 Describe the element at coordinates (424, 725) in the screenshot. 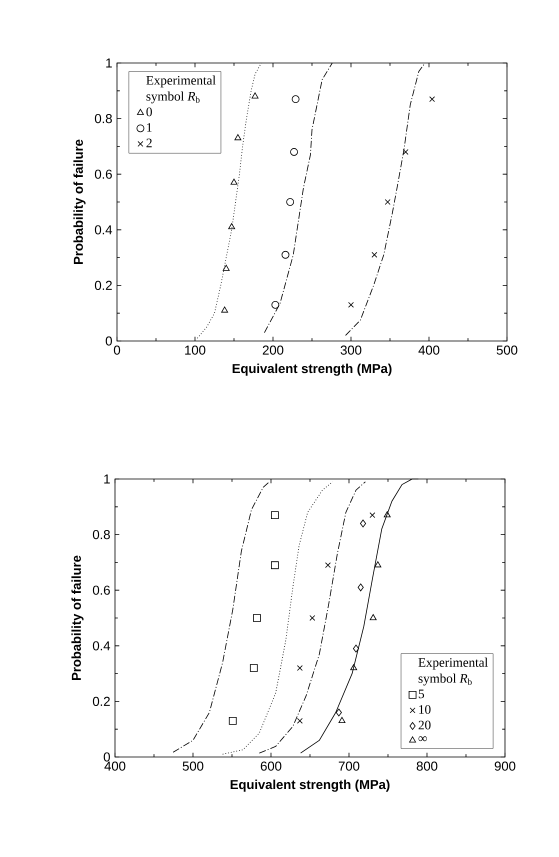

I see `legend-label: 20` at that location.